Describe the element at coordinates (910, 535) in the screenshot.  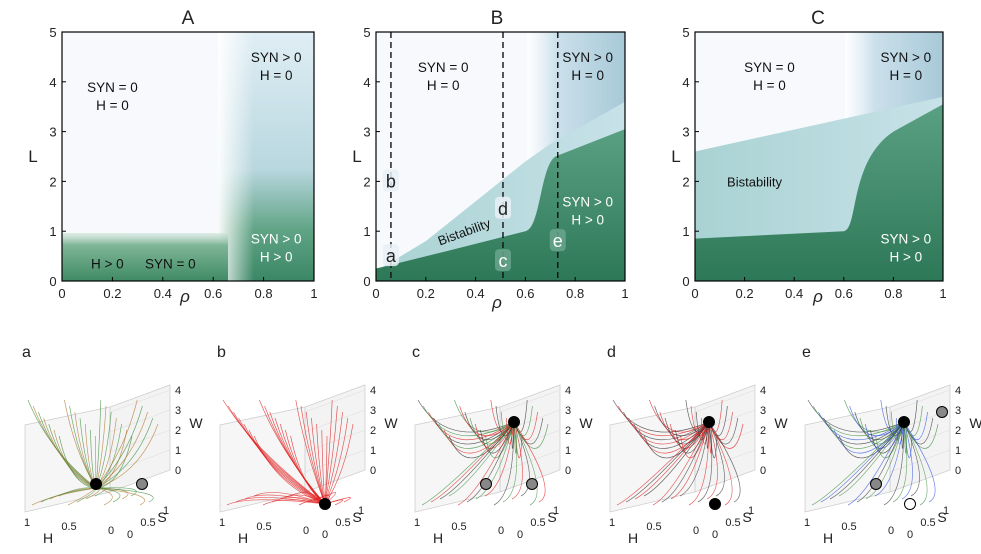
I see `s-tick-label: 0` at that location.